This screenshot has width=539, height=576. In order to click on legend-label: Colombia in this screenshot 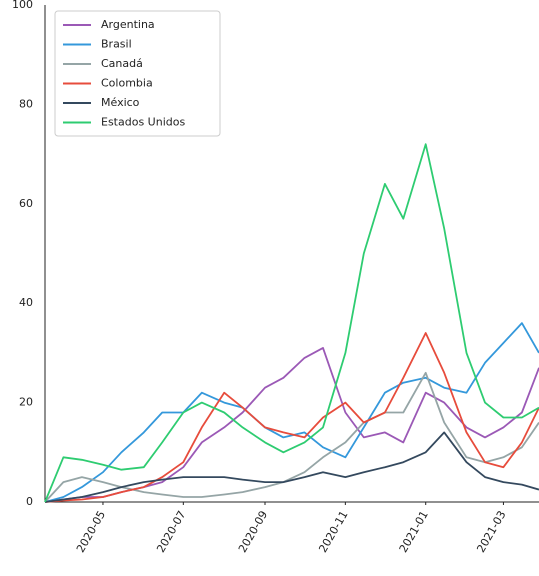, I will do `click(127, 83)`.